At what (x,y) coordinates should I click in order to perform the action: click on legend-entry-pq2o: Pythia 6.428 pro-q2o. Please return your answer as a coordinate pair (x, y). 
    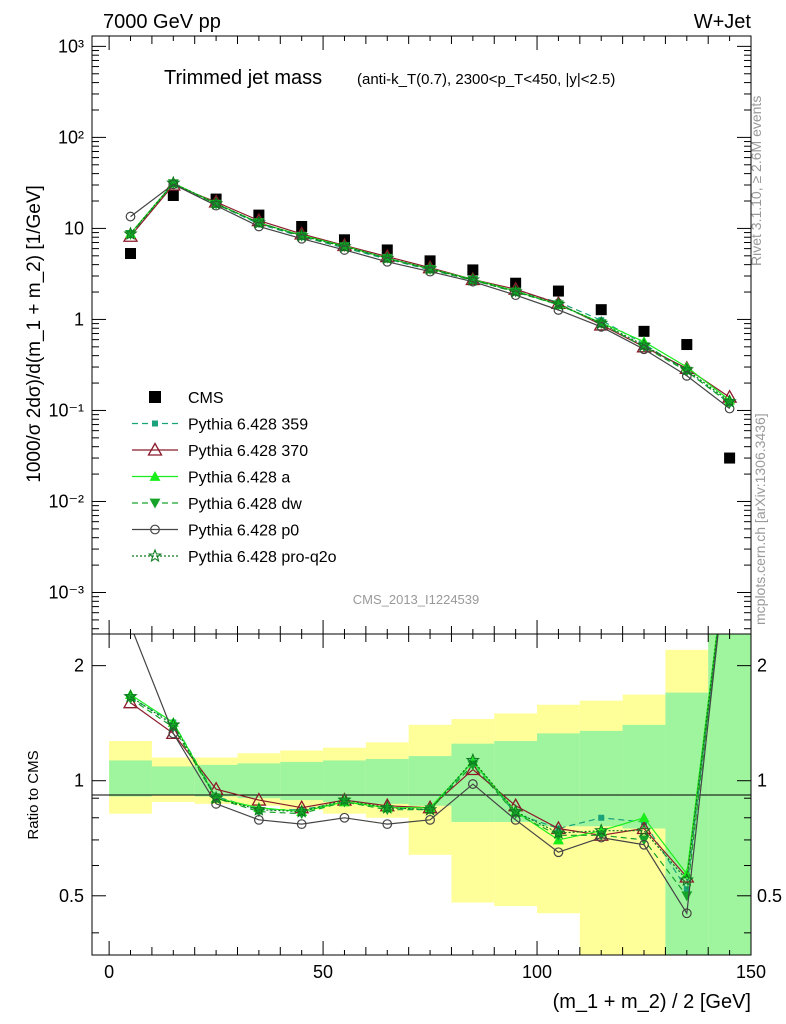
    Looking at the image, I should click on (234, 557).